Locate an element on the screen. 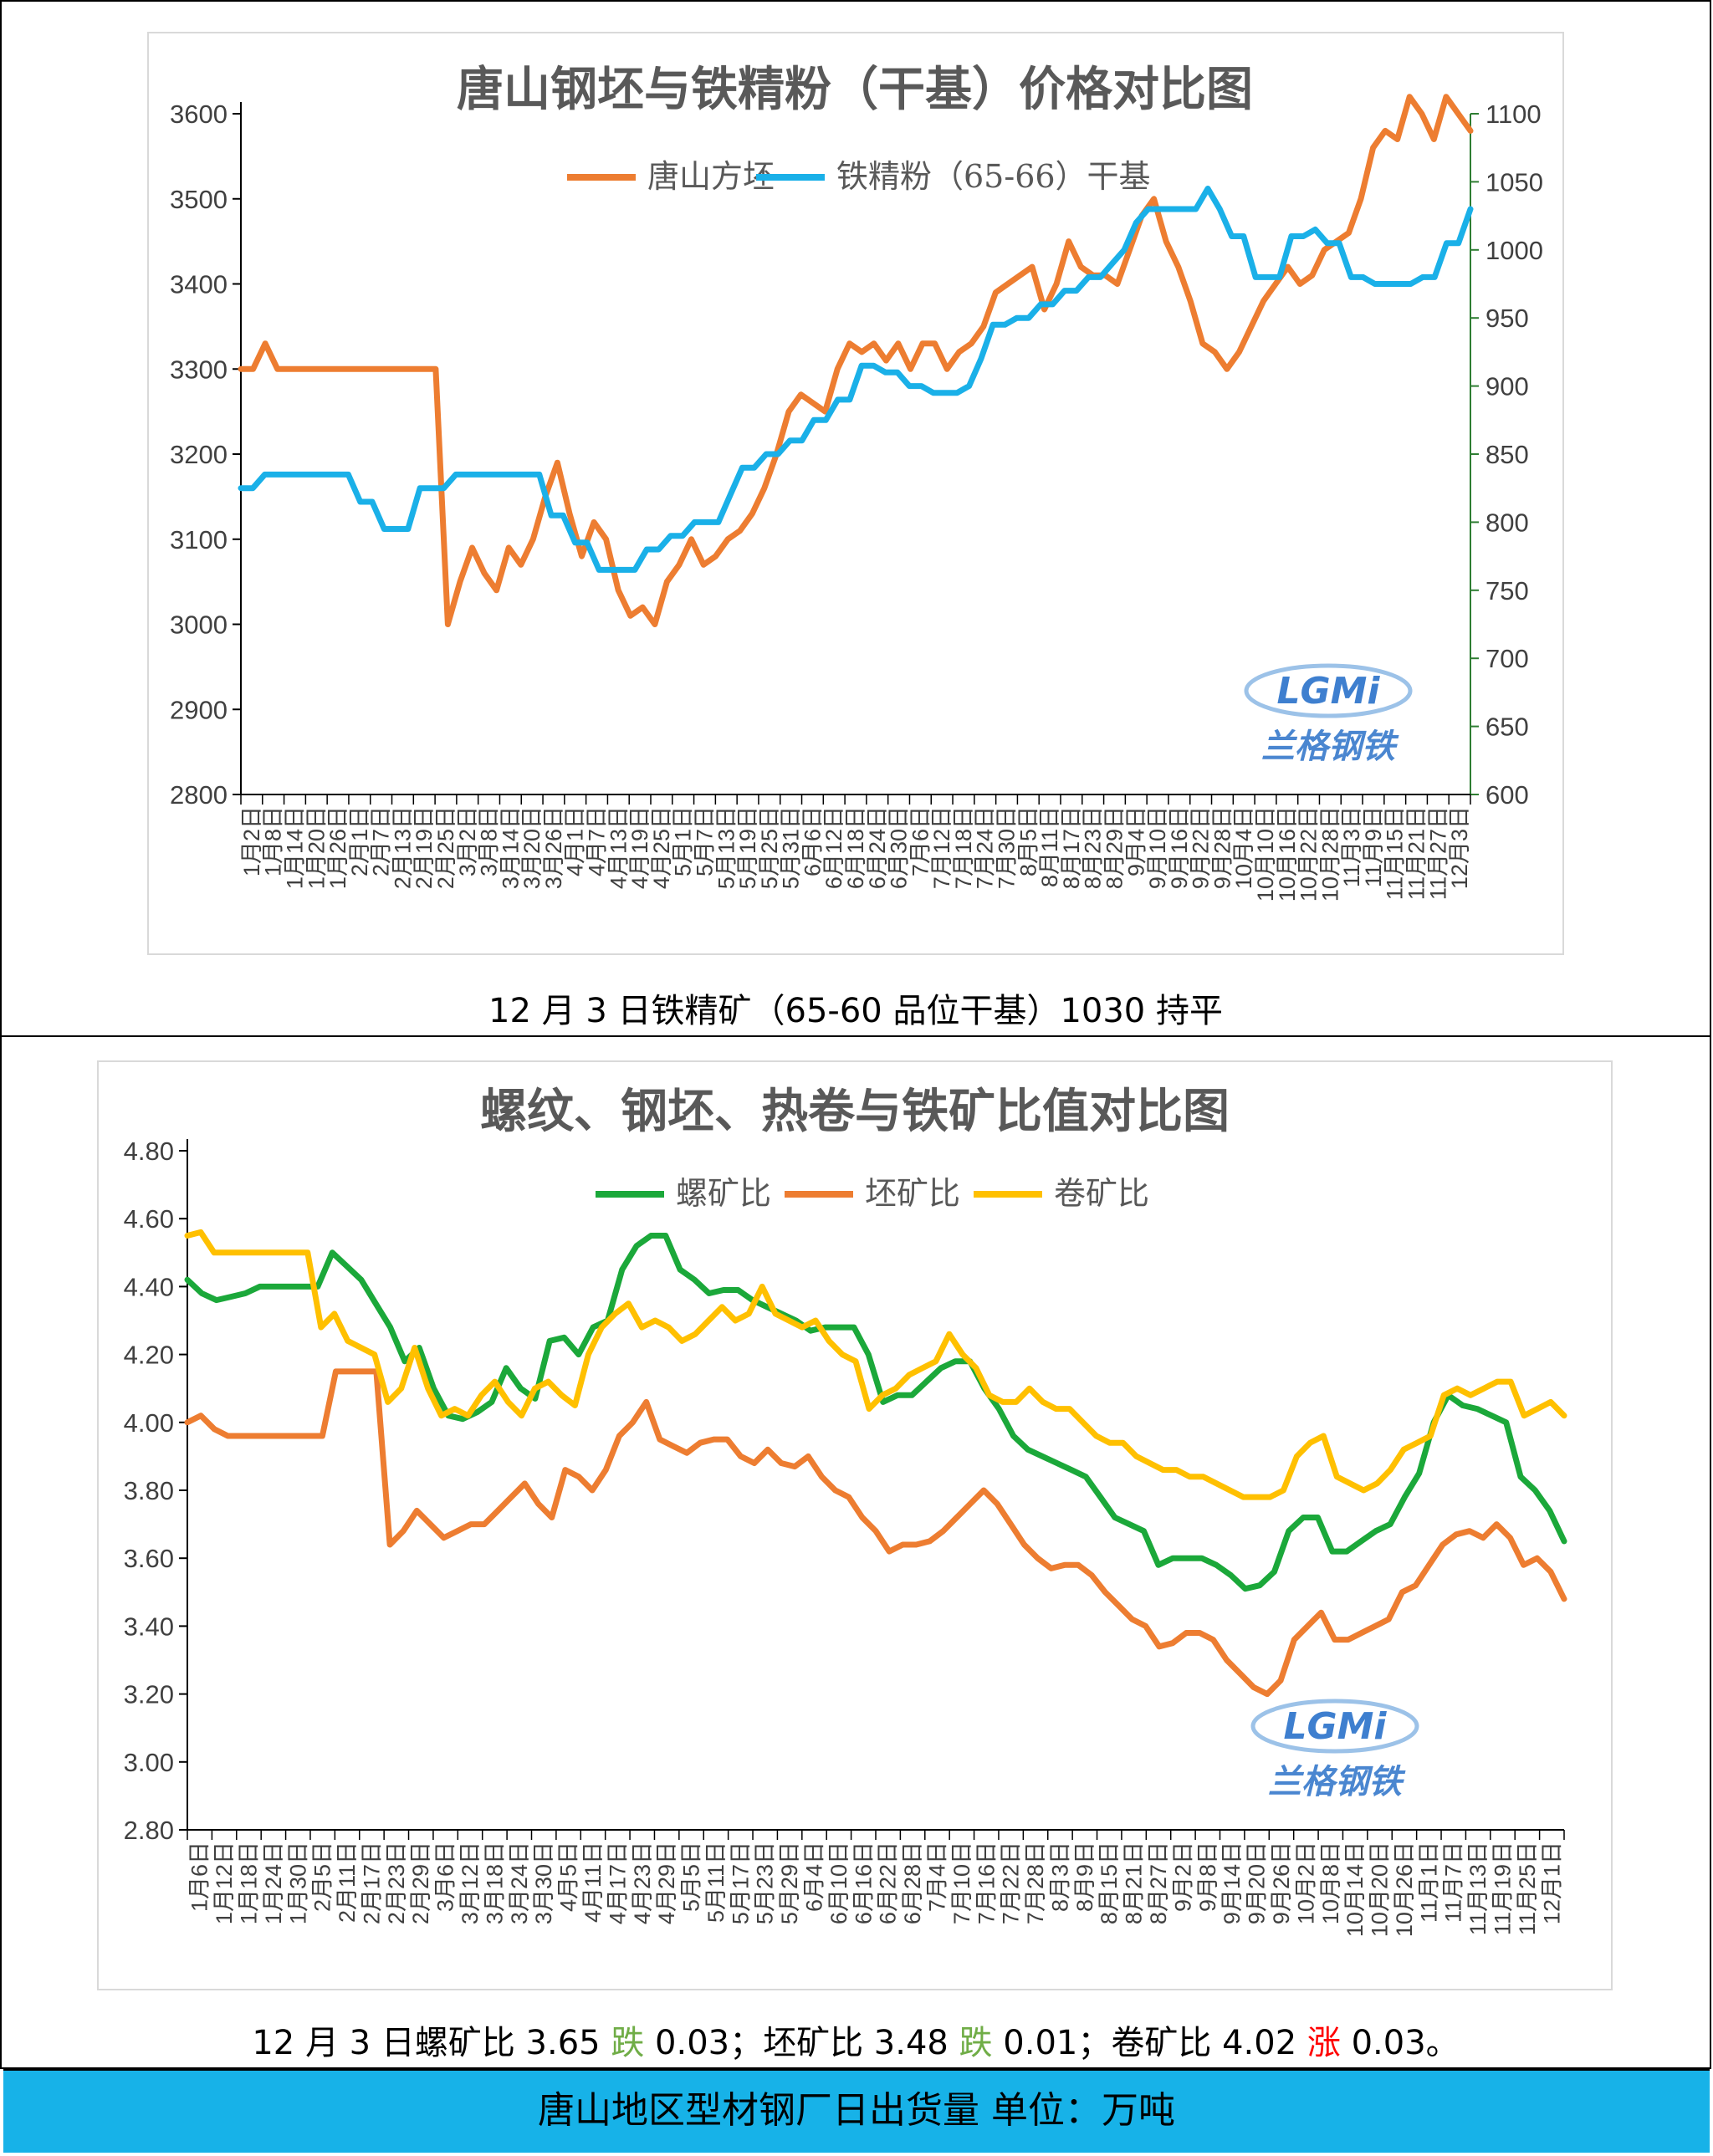 Image resolution: width=1713 pixels, height=2156 pixels. x-axis-tick-label: 1月30日 is located at coordinates (297, 1883).